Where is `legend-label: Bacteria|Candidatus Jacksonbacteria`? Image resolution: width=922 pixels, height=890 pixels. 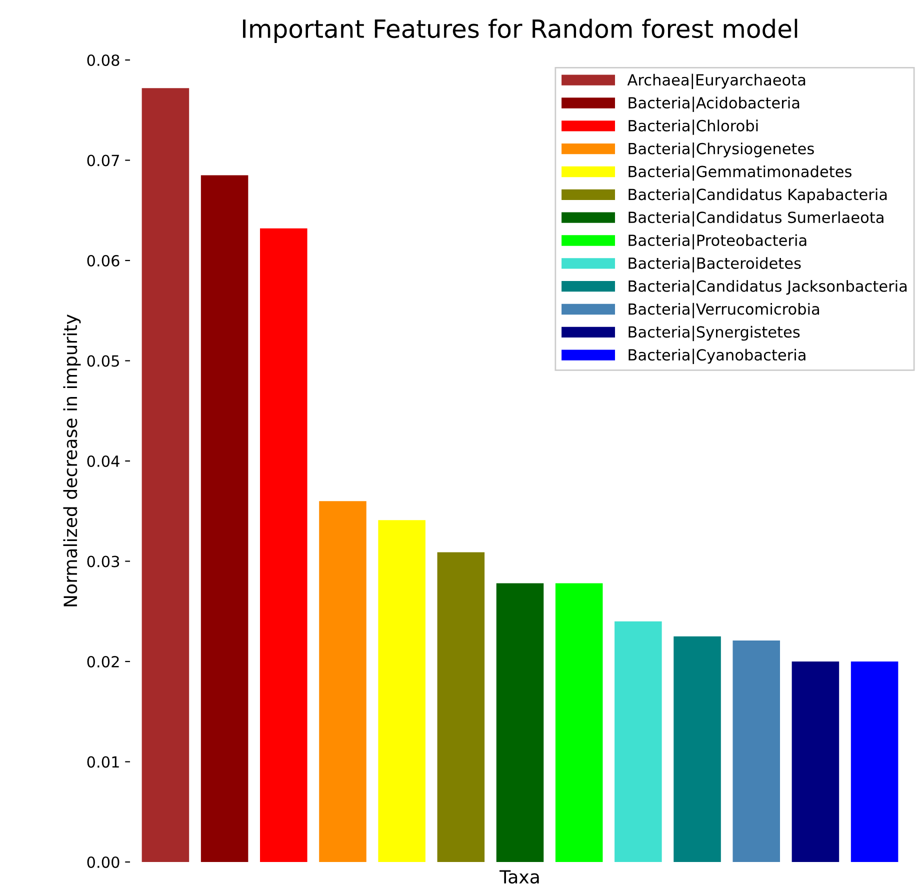
legend-label: Bacteria|Candidatus Jacksonbacteria is located at coordinates (767, 288).